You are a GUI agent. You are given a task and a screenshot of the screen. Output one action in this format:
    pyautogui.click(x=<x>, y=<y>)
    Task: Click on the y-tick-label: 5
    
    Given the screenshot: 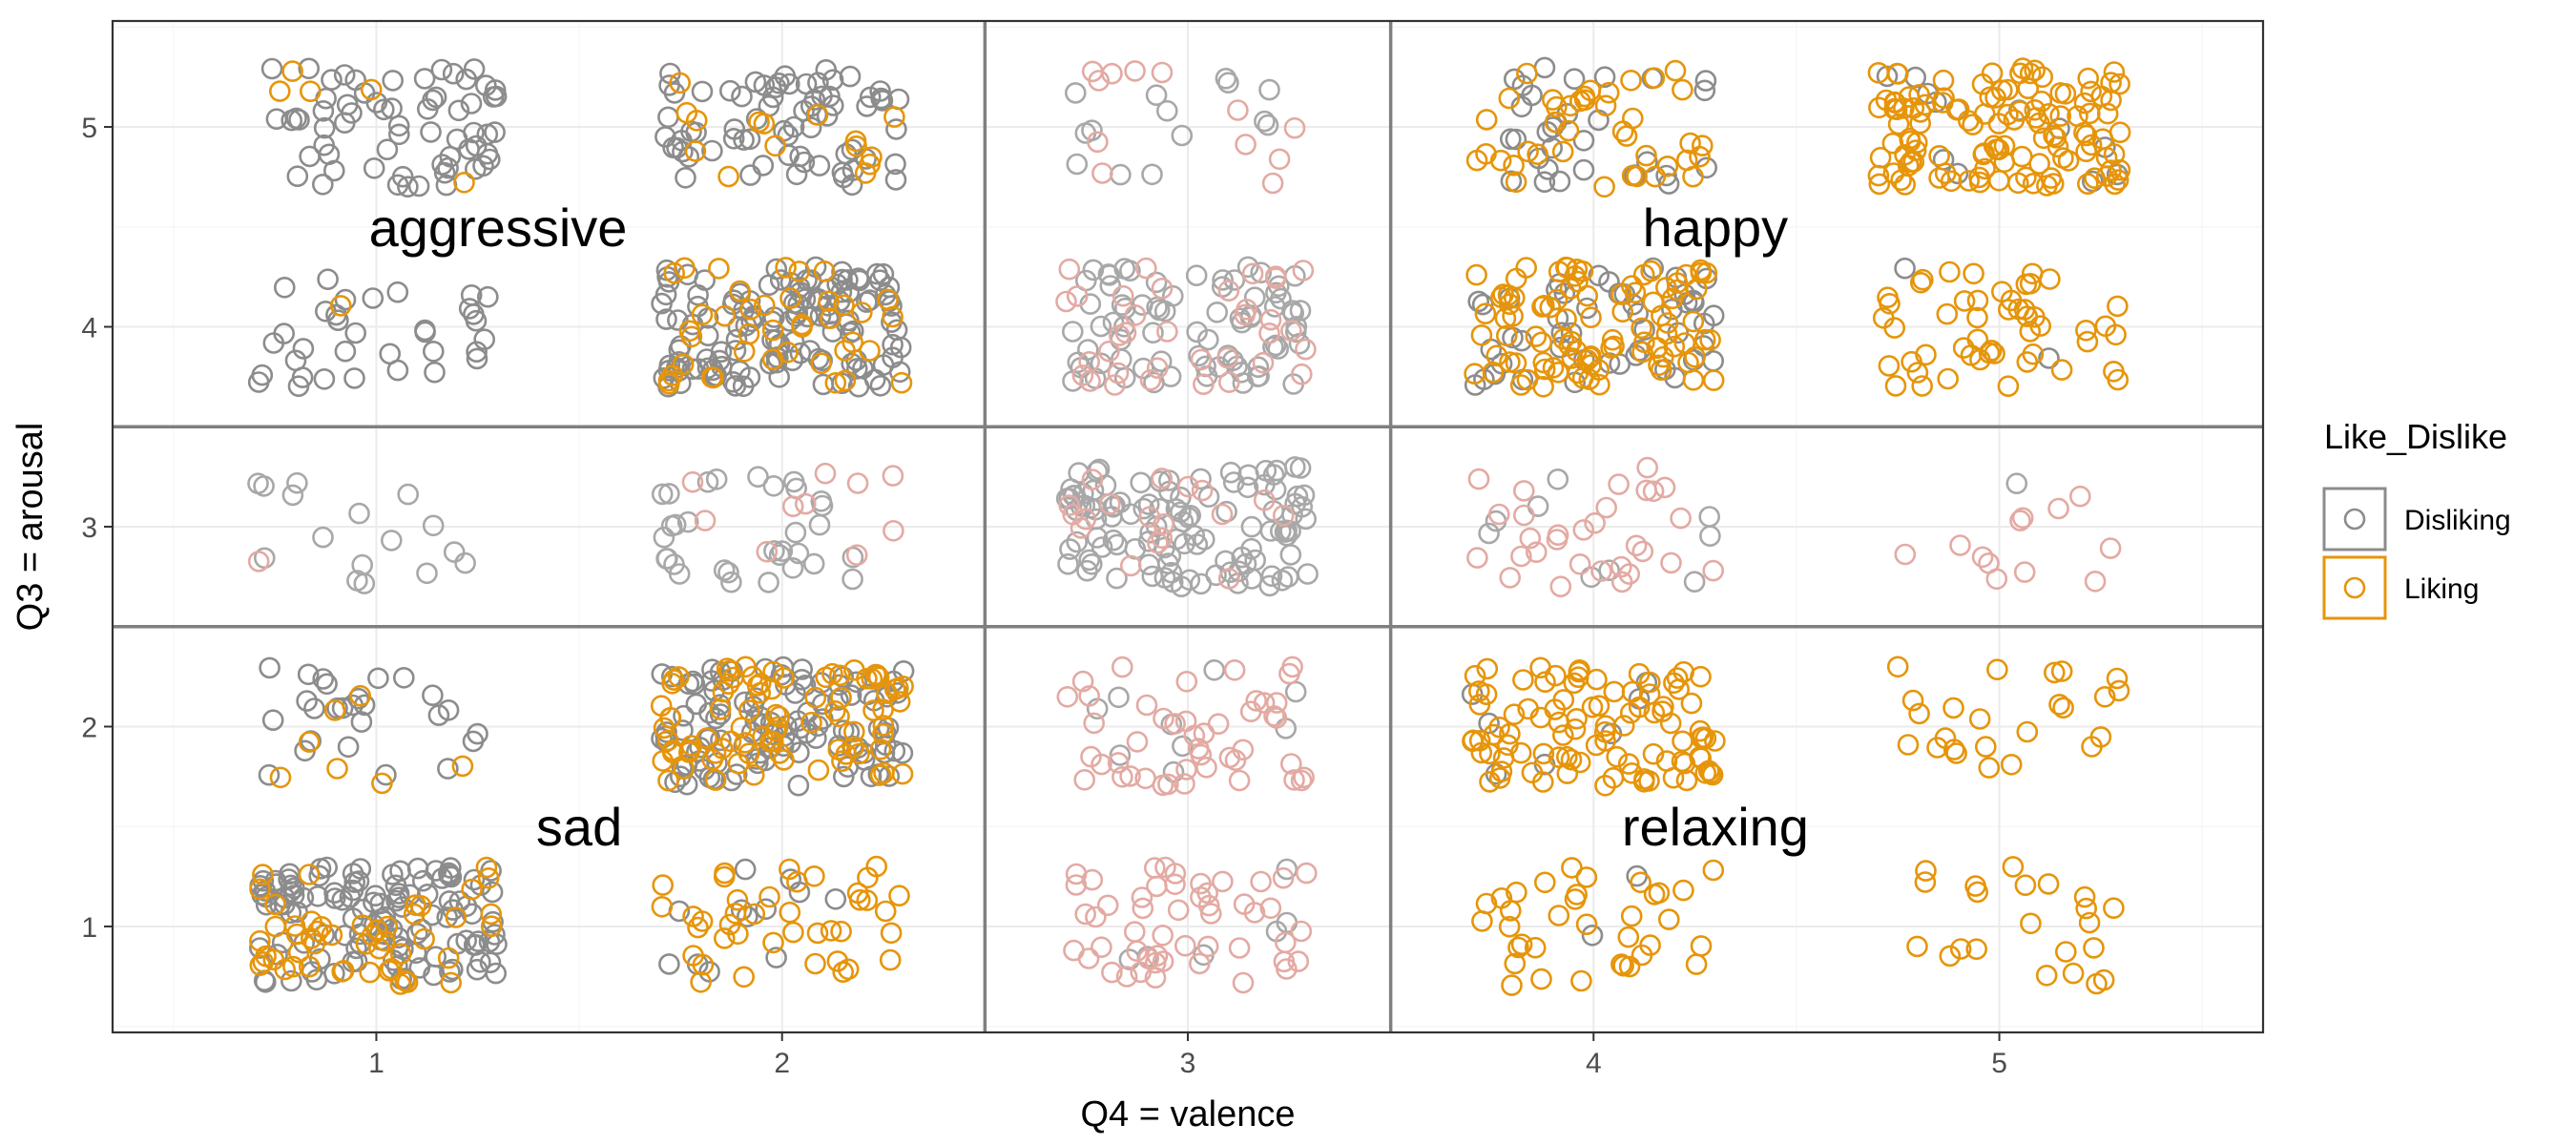 What is the action you would take?
    pyautogui.click(x=89, y=128)
    